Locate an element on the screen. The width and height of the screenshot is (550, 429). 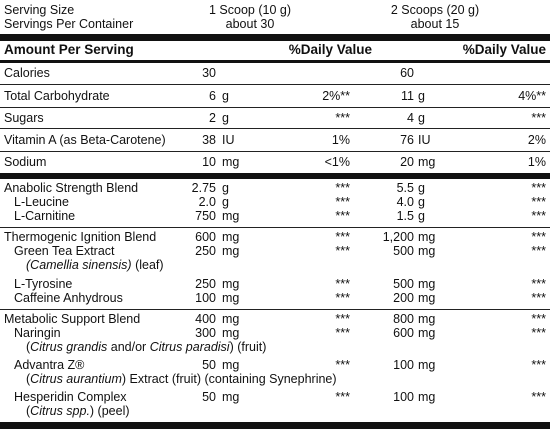
medium-rule is located at coordinates (275, 61).